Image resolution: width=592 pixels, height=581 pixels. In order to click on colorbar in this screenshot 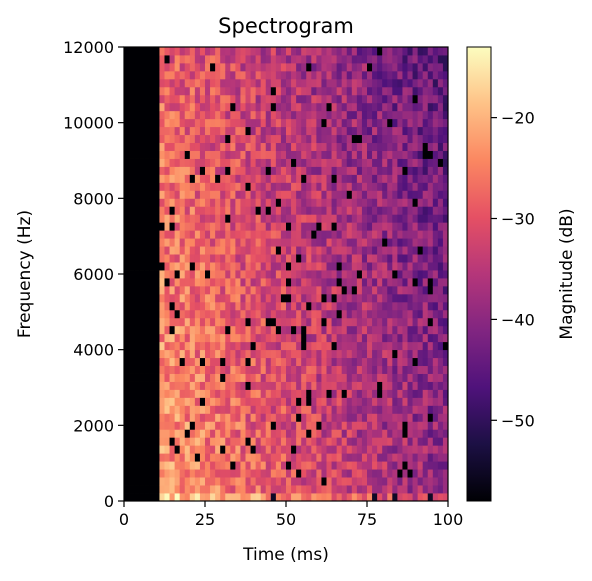, I will do `click(479, 274)`.